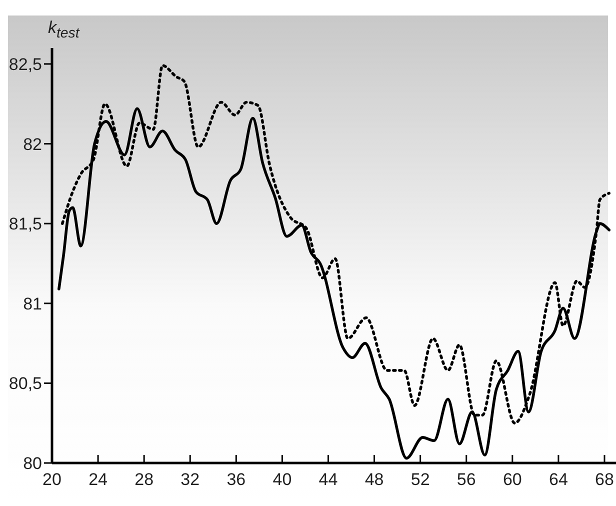 This screenshot has width=616, height=506. I want to click on x-tick-label: 20, so click(52, 480).